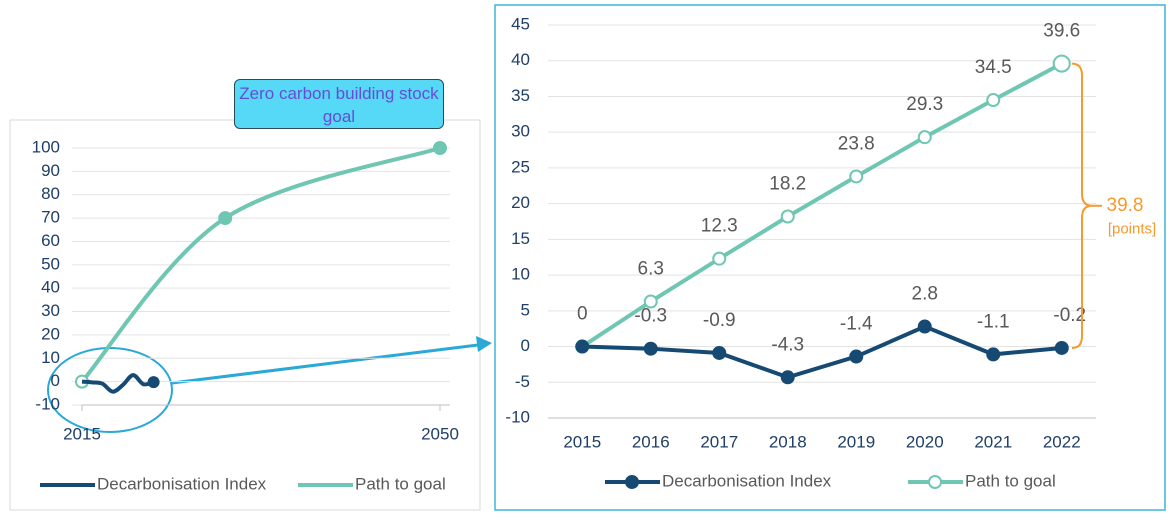  I want to click on x-tick-label: 2050, so click(440, 433).